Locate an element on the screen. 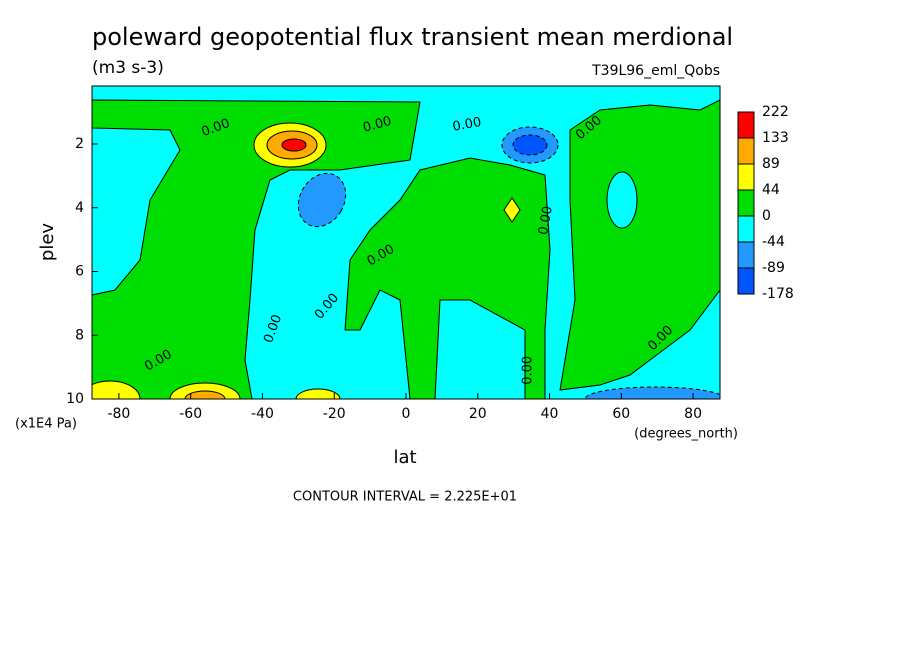  x-tick-label: 80 is located at coordinates (693, 414).